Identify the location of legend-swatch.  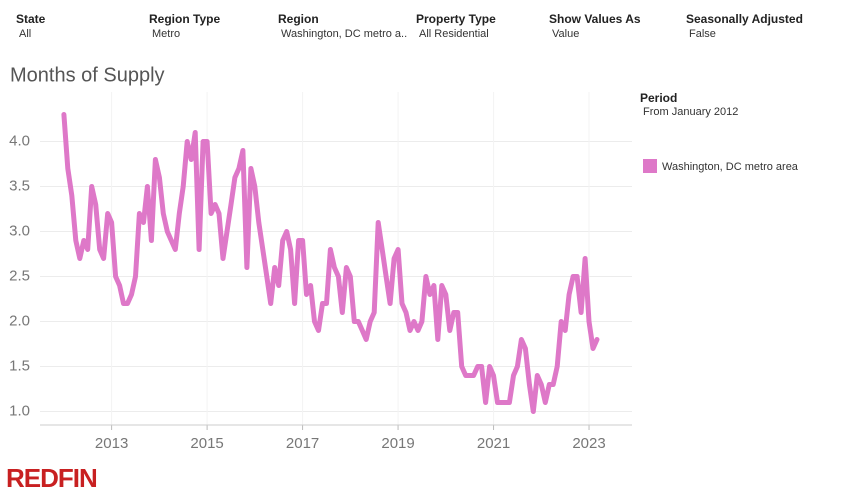
(650, 166).